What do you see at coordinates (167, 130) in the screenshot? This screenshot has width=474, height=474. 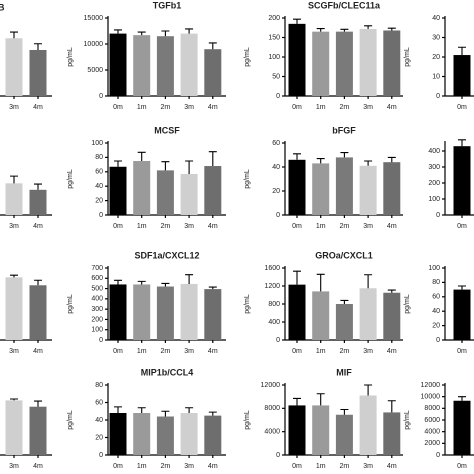 I see `chart-title: MCSF` at bounding box center [167, 130].